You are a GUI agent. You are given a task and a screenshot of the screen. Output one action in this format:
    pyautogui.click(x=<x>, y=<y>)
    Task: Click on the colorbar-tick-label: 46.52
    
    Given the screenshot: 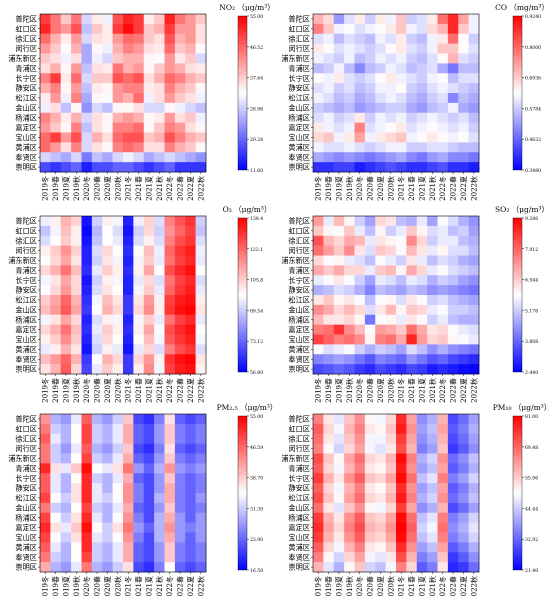 What is the action you would take?
    pyautogui.click(x=256, y=48)
    